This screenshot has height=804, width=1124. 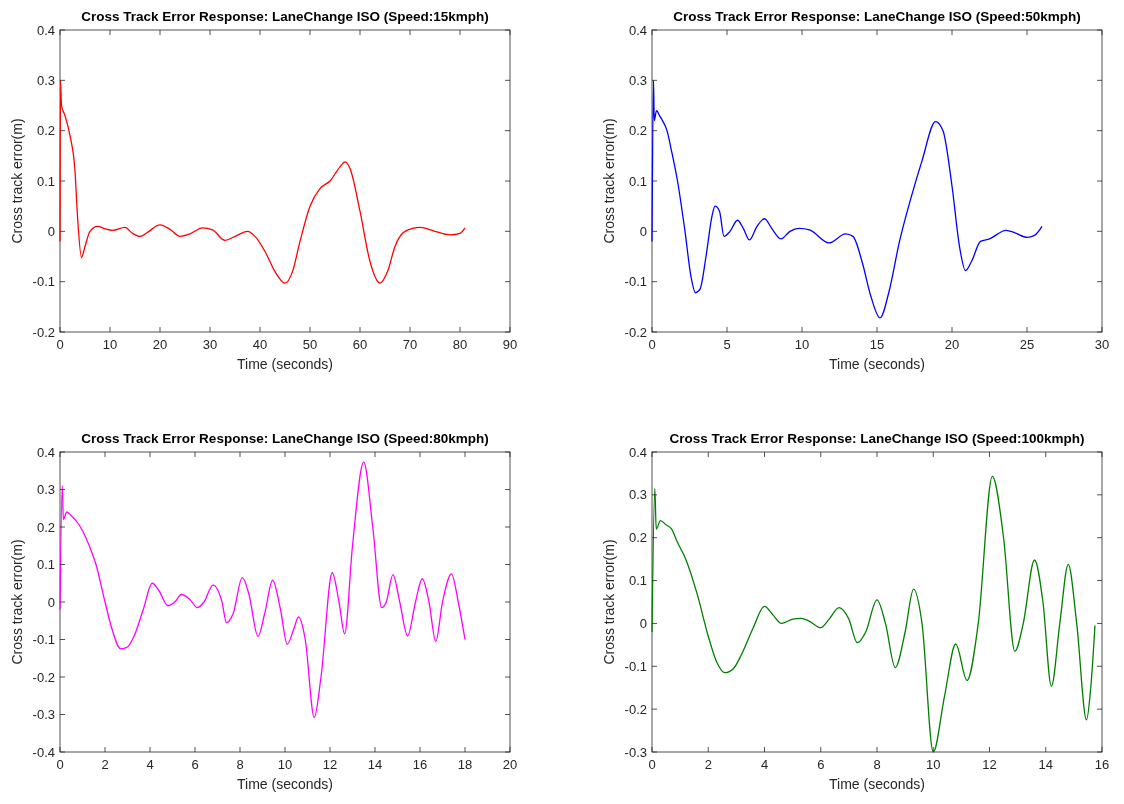 I want to click on x-tick-label: 25, so click(x=1027, y=344).